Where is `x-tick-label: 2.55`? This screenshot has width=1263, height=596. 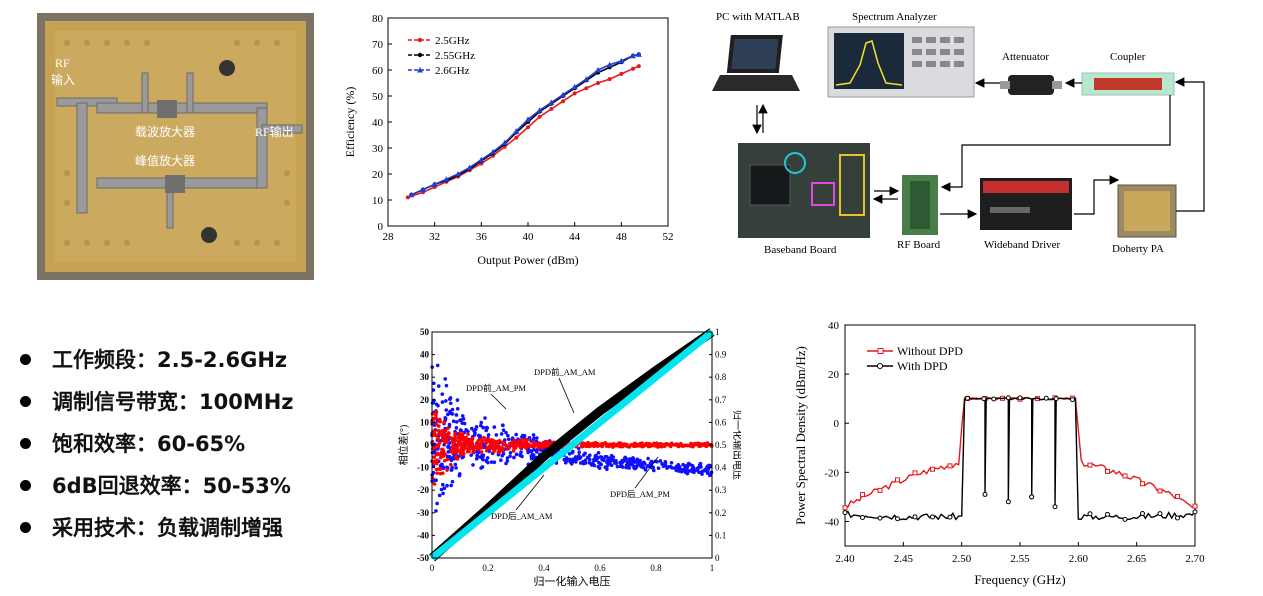
x-tick-label: 2.55 is located at coordinates (1020, 559).